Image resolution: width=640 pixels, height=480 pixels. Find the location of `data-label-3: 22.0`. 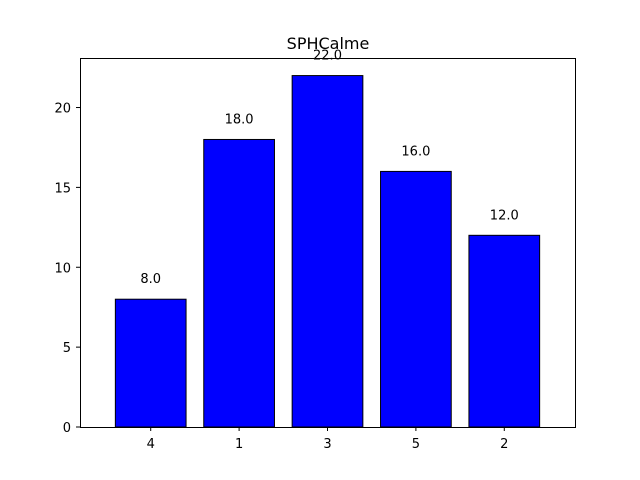

data-label-3: 22.0 is located at coordinates (327, 56).